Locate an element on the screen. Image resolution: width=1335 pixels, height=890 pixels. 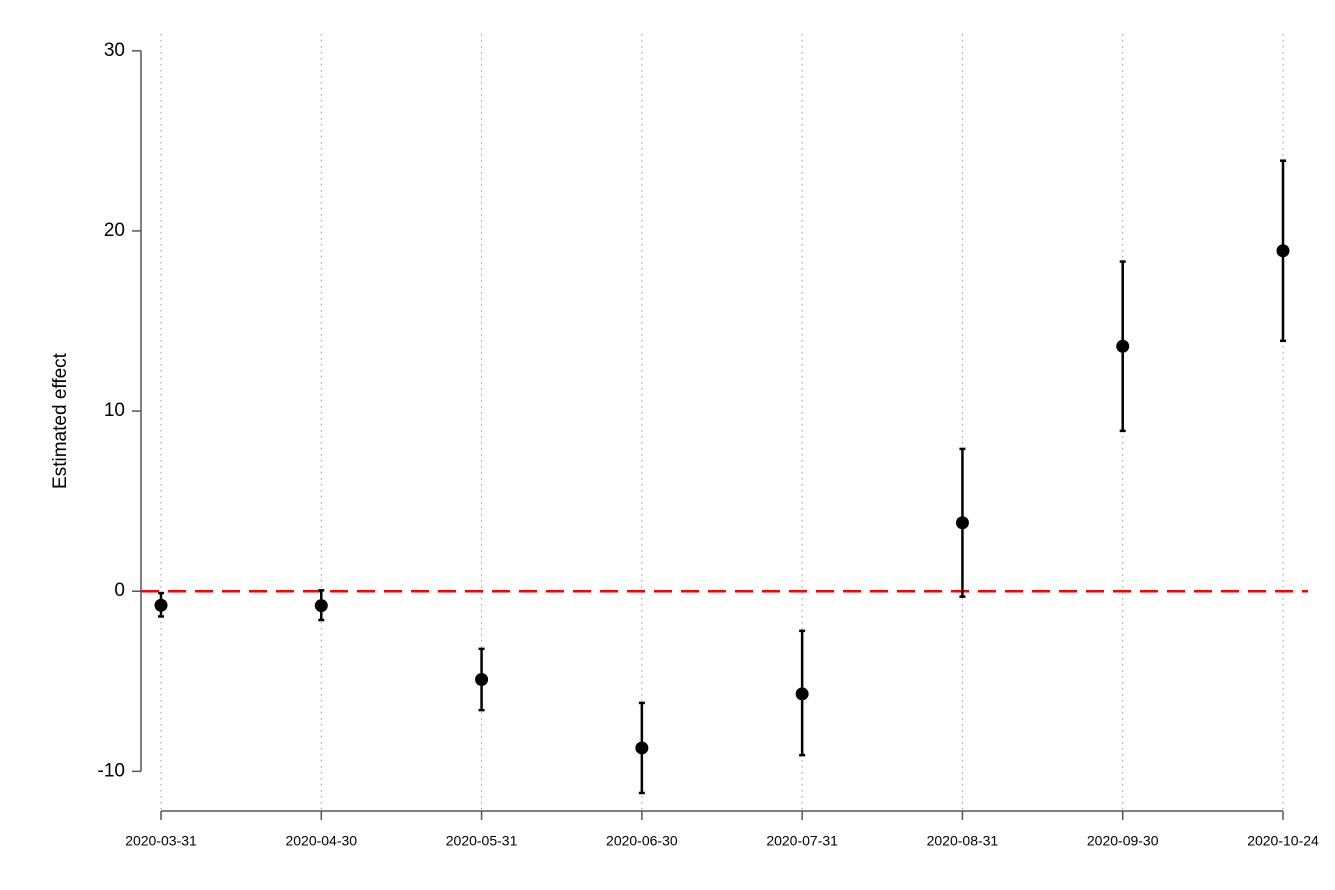
x-tick-label: 2020-10-24 is located at coordinates (1283, 841).